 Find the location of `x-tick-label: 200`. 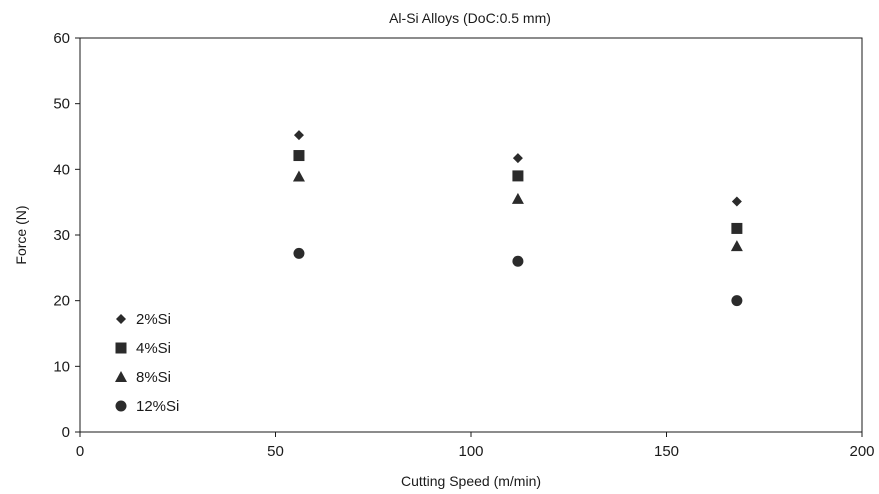

x-tick-label: 200 is located at coordinates (861, 451).